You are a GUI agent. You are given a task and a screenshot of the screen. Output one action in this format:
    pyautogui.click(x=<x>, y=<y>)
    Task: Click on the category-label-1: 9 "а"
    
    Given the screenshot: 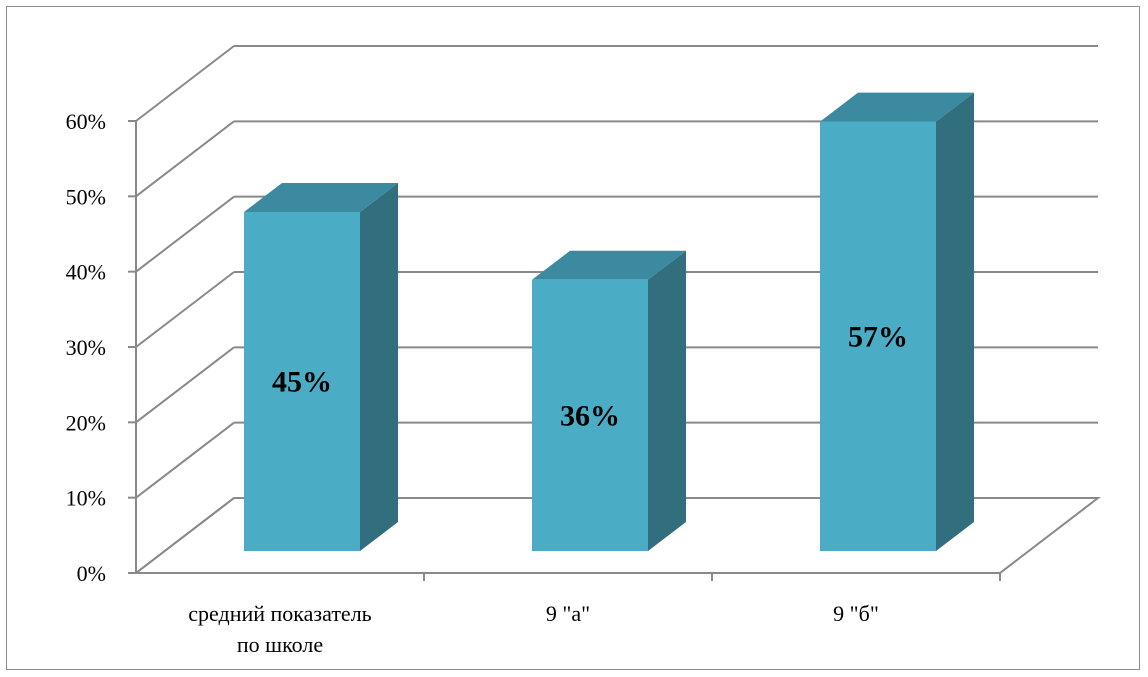 What is the action you would take?
    pyautogui.click(x=568, y=613)
    